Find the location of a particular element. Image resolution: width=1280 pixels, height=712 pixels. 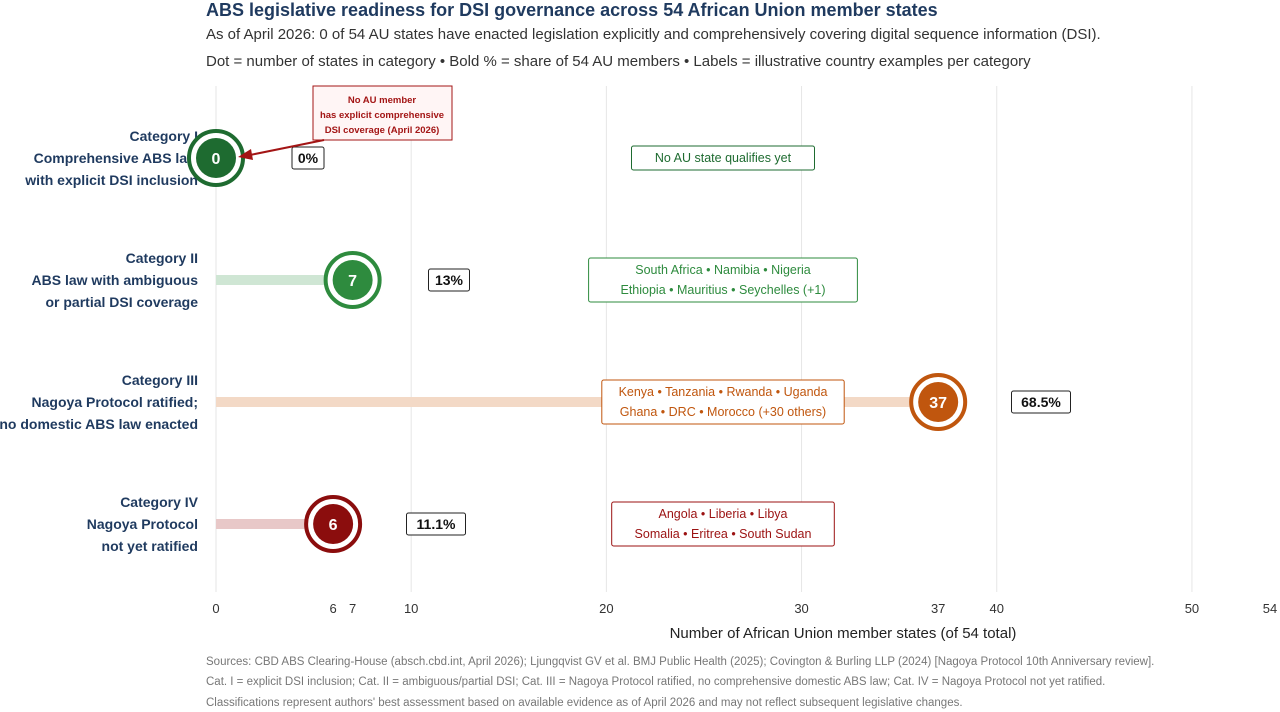

category-label: Comprehensive ABS law is located at coordinates (116, 158).